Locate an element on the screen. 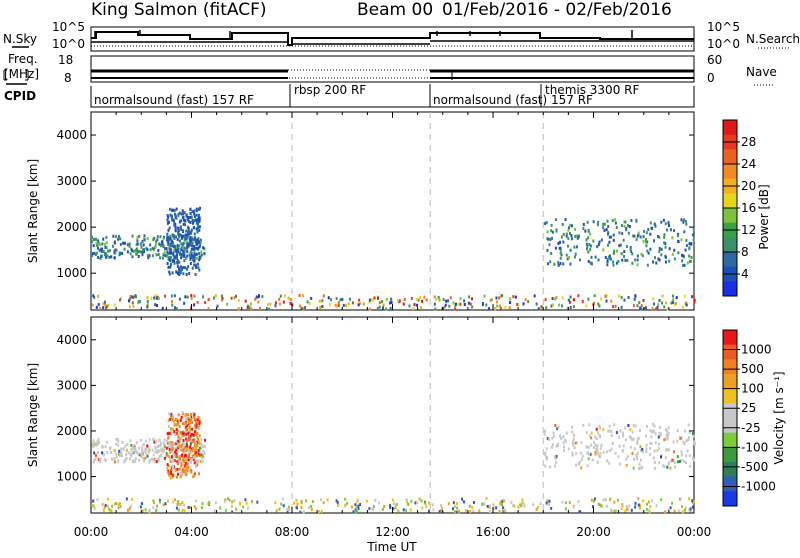 The image size is (800, 558). colorbar-tick-label: -25 is located at coordinates (751, 428).